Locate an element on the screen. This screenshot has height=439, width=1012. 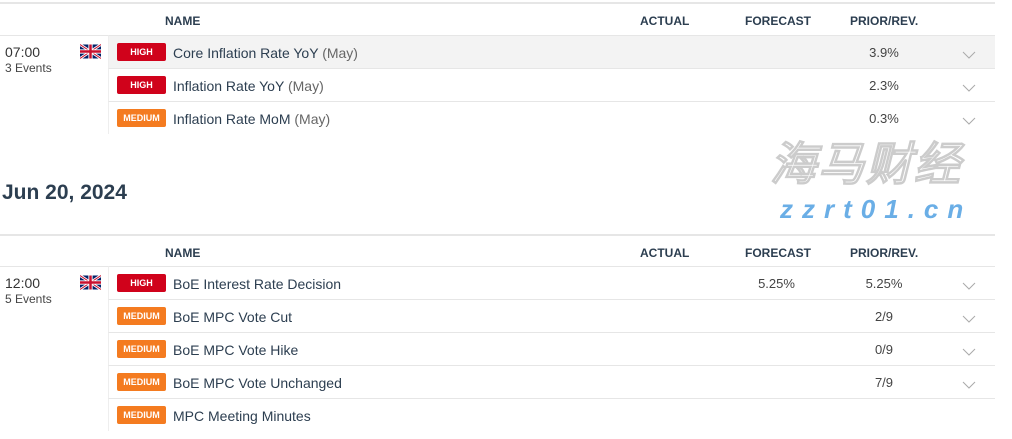
event-name: Inflation Rate MoM (May) is located at coordinates (251, 119).